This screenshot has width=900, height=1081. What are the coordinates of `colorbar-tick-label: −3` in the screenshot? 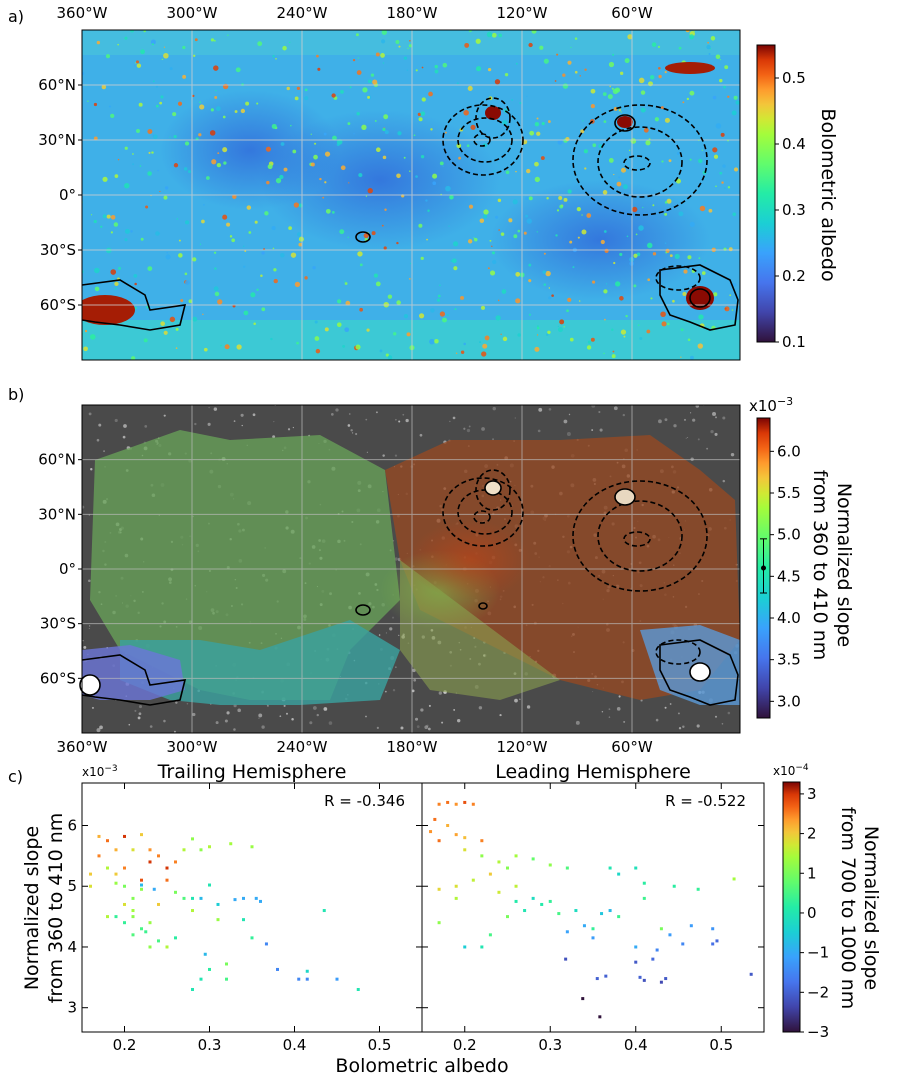 It's located at (818, 1032).